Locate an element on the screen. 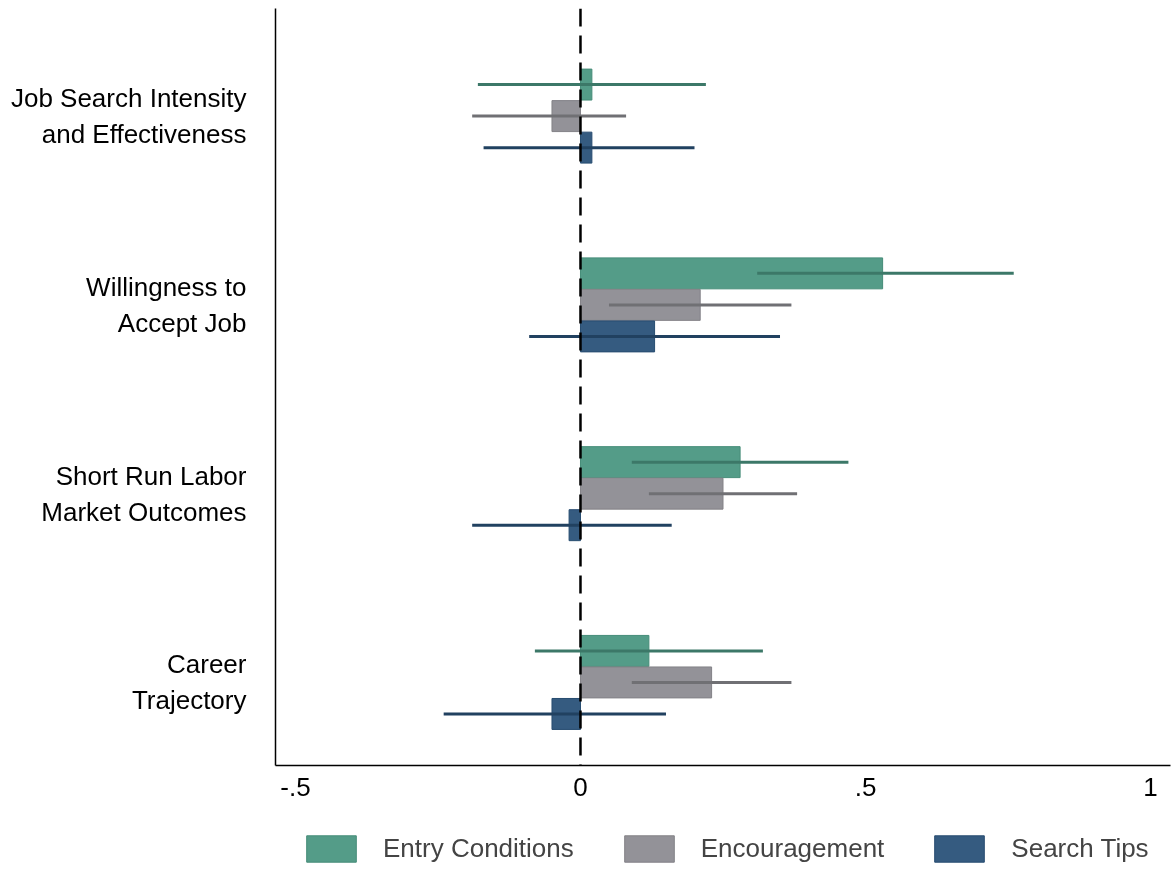 Image resolution: width=1172 pixels, height=871 pixels. x-tick-label: 0 is located at coordinates (580, 786).